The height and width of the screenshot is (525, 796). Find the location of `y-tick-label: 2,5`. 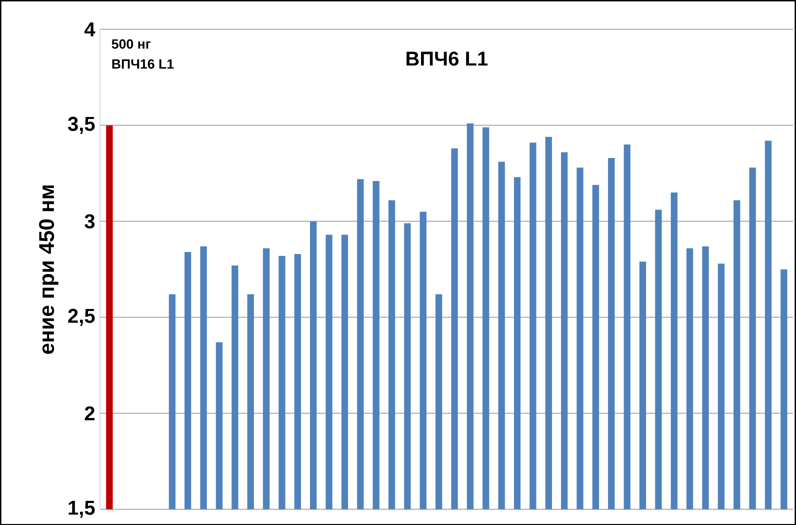

y-tick-label: 2,5 is located at coordinates (81, 317).